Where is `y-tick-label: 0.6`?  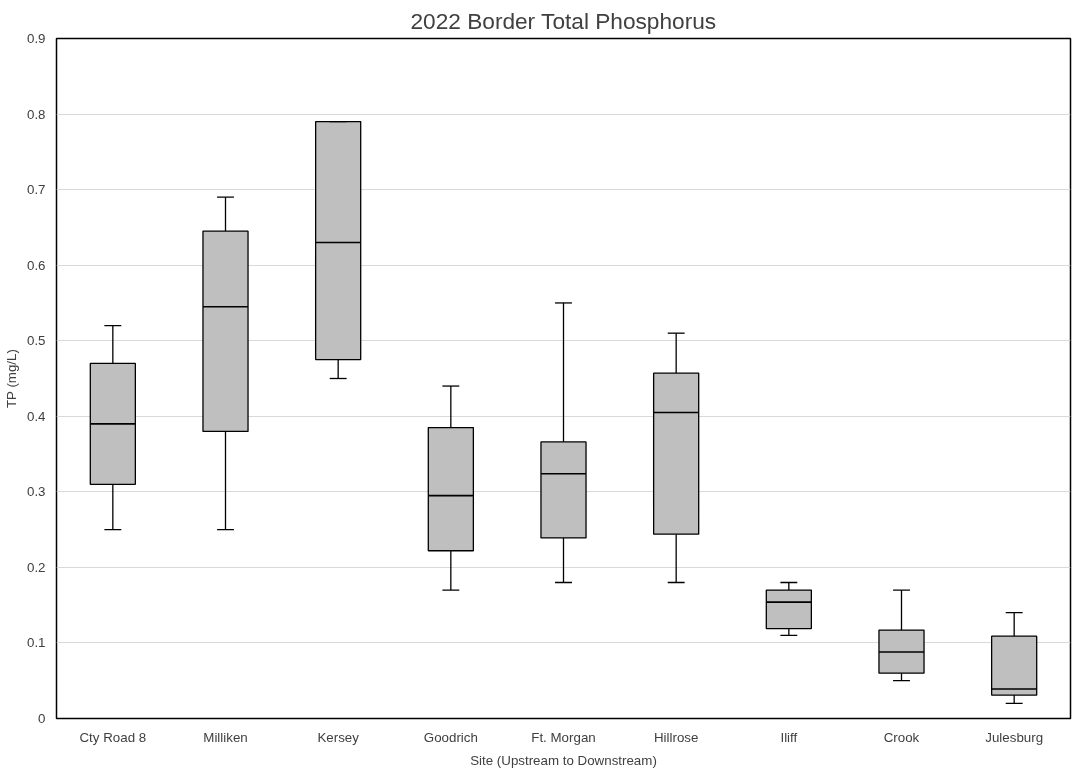 y-tick-label: 0.6 is located at coordinates (36, 265).